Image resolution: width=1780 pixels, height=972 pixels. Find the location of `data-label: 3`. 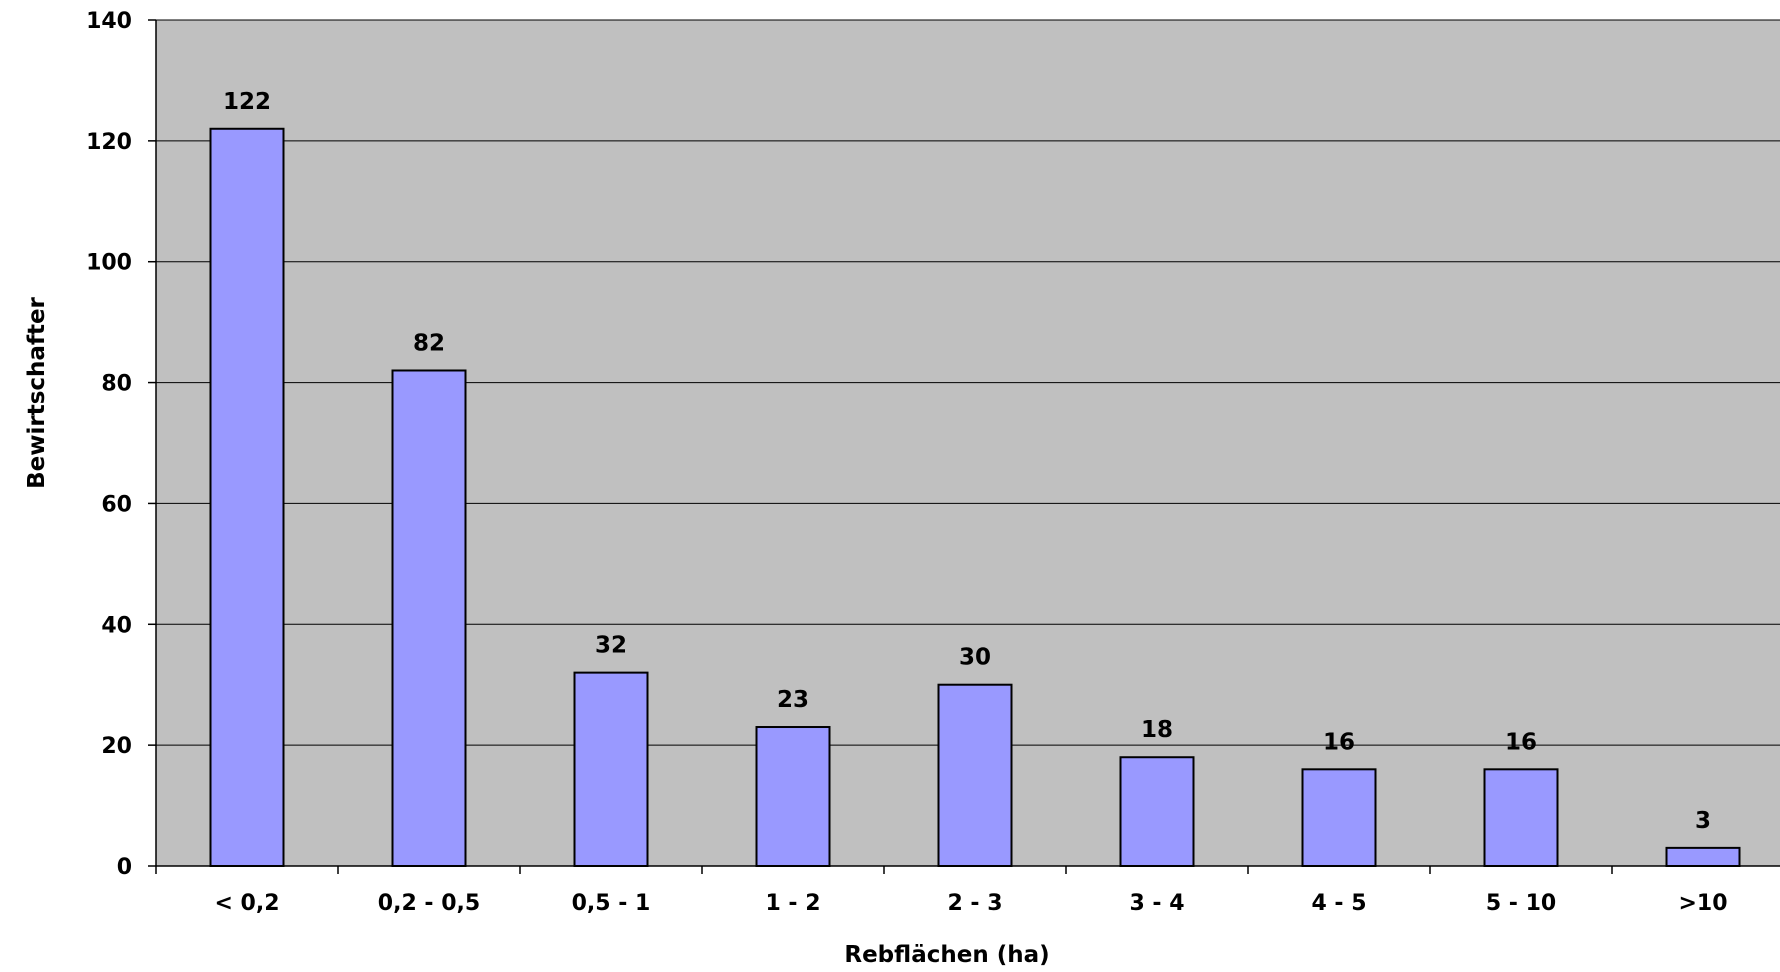

data-label: 3 is located at coordinates (1703, 821).